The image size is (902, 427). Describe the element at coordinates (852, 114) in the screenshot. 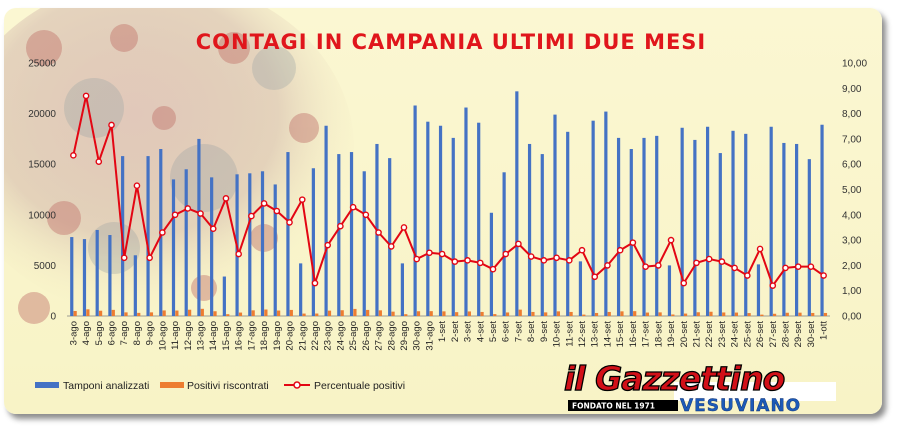

I see `right-y-tick-label: 8,00` at that location.